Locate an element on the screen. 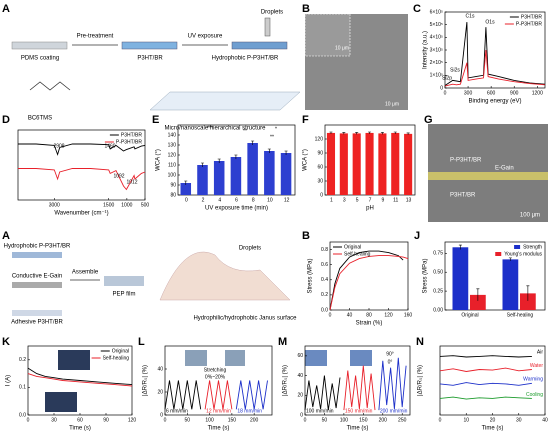  annotation: Si2p is located at coordinates (447, 78).